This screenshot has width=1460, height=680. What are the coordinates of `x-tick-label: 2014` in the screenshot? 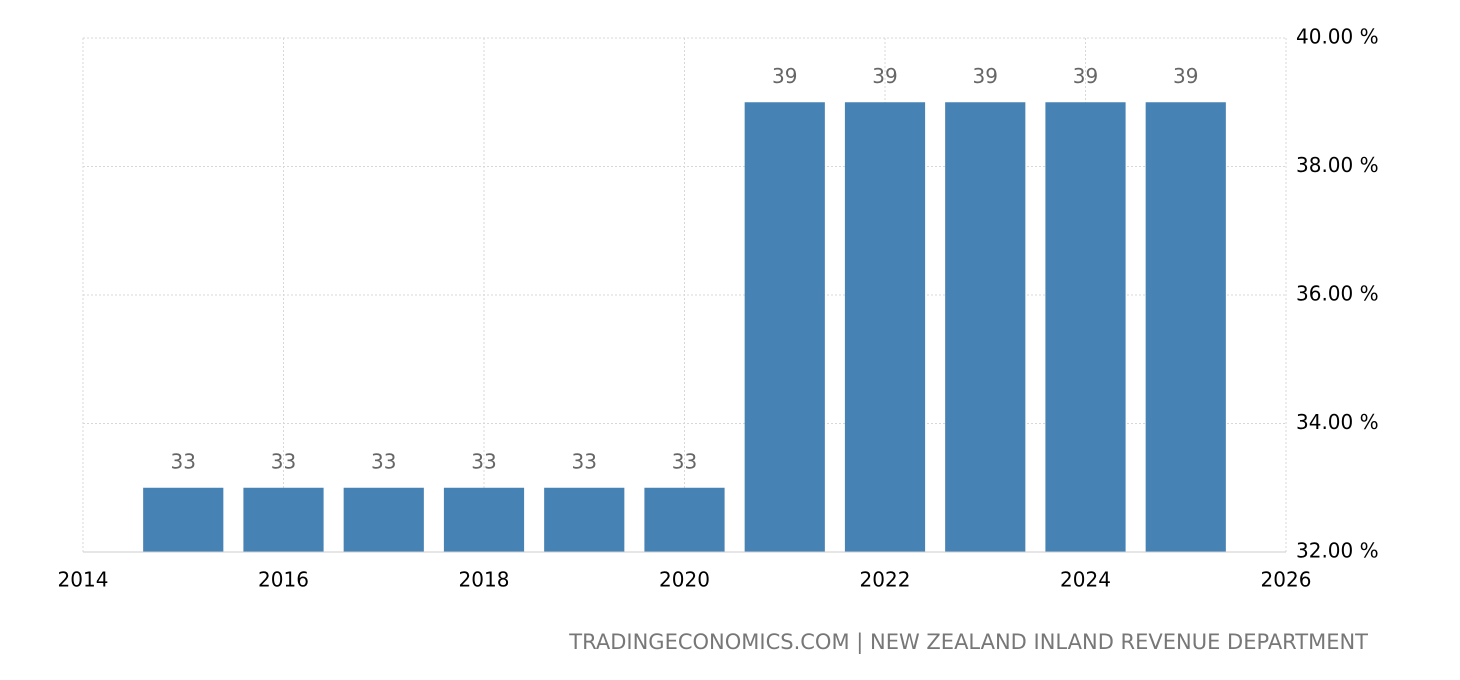 It's located at (83, 580).